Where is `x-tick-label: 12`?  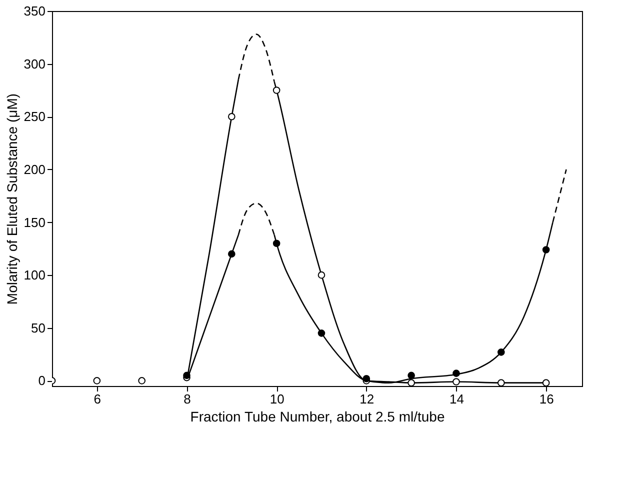 x-tick-label: 12 is located at coordinates (367, 399).